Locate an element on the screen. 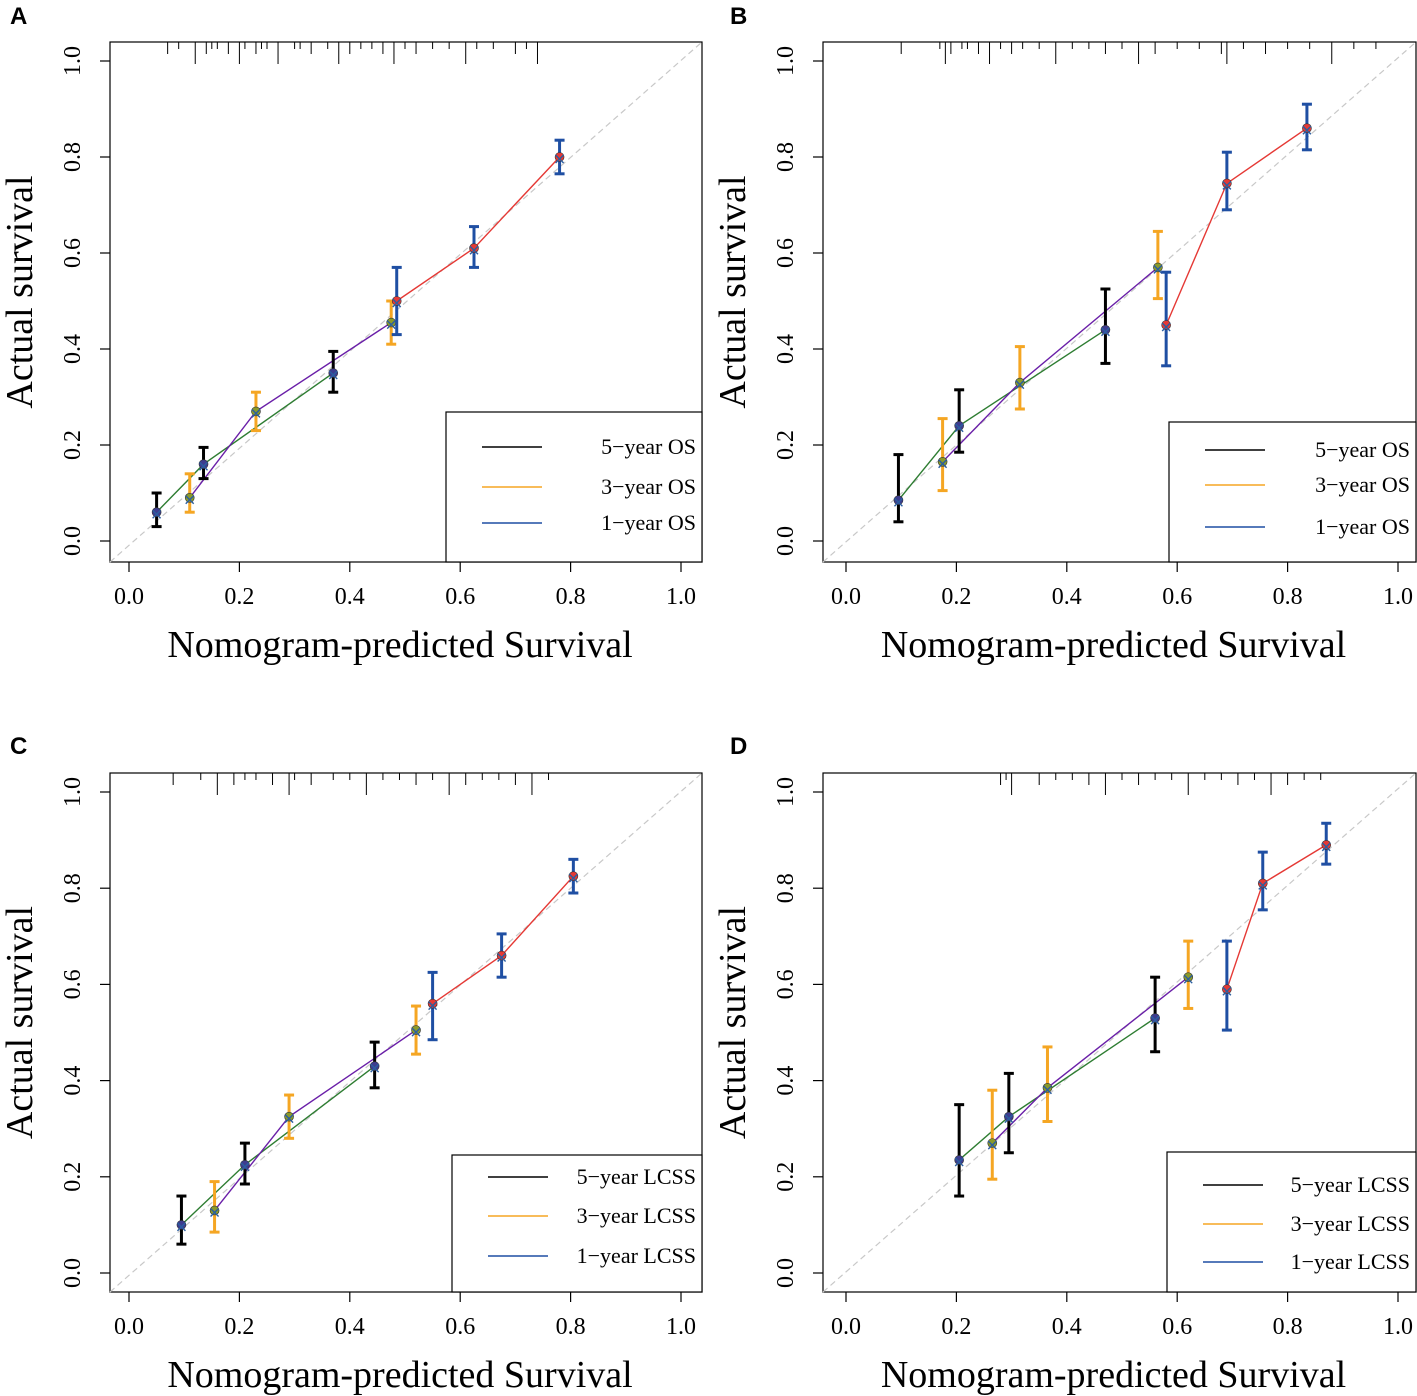  legend-label: 3−year LCSS is located at coordinates (1350, 1223).